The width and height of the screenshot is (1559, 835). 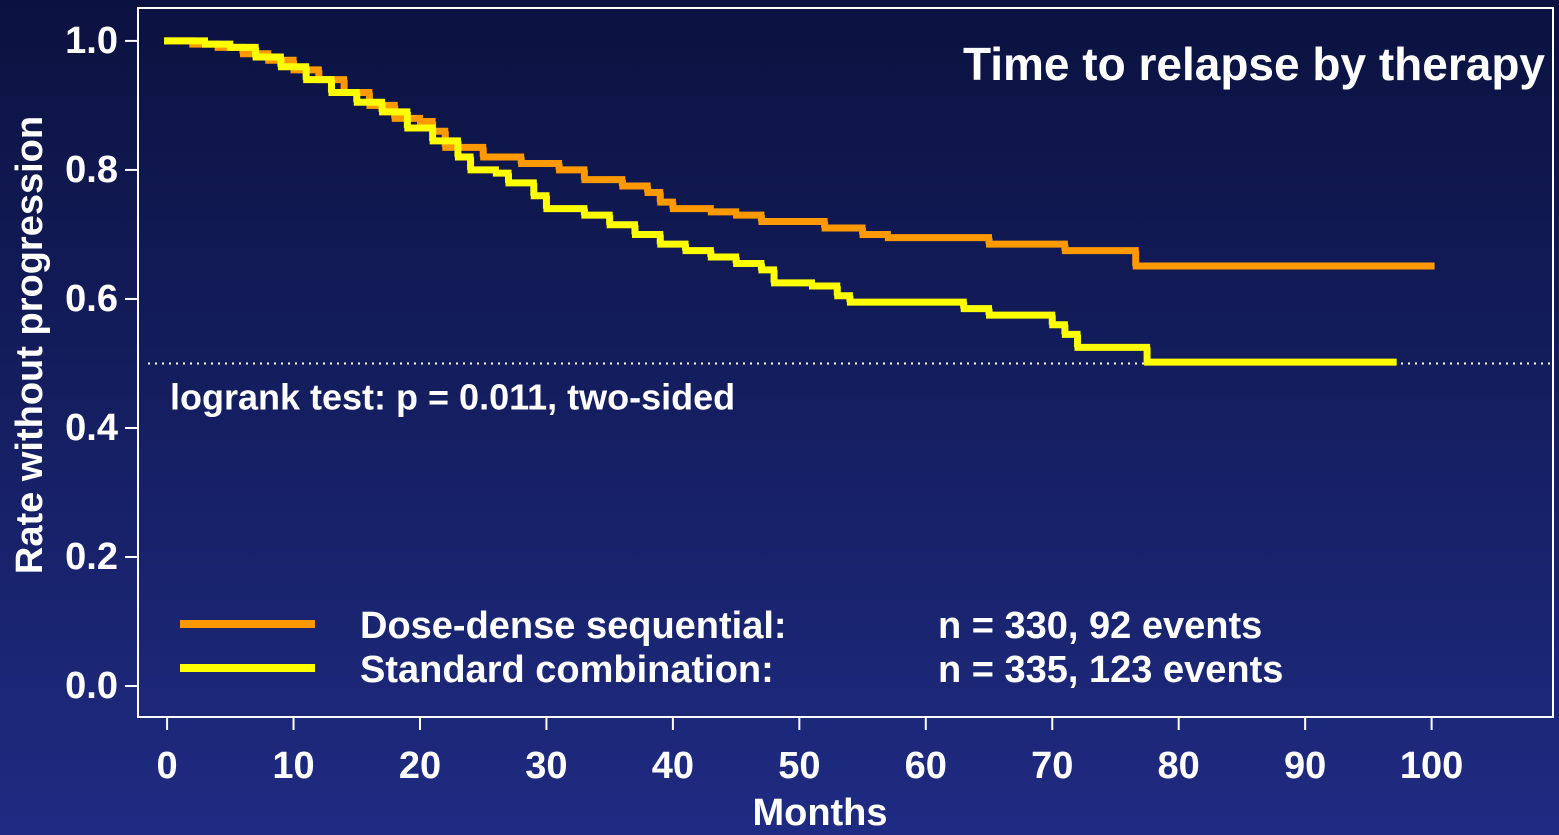 I want to click on legend-label: Standard combination:, so click(x=567, y=670).